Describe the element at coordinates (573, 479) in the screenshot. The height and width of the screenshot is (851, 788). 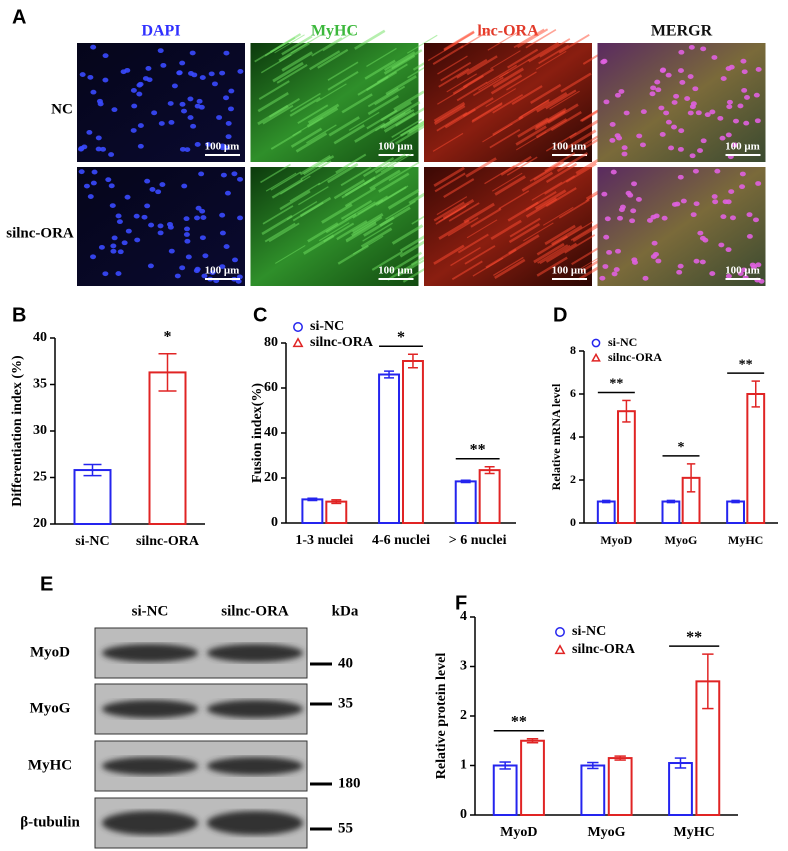
I see `y-tick-label: 2` at that location.